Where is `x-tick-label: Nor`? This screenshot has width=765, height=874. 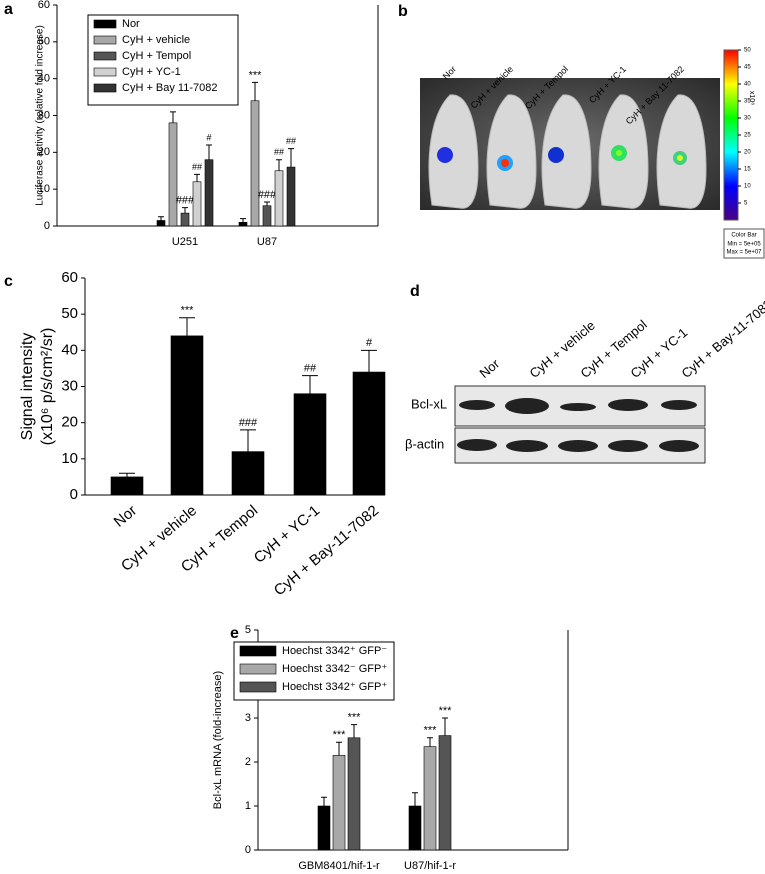
x-tick-label: Nor is located at coordinates (125, 516).